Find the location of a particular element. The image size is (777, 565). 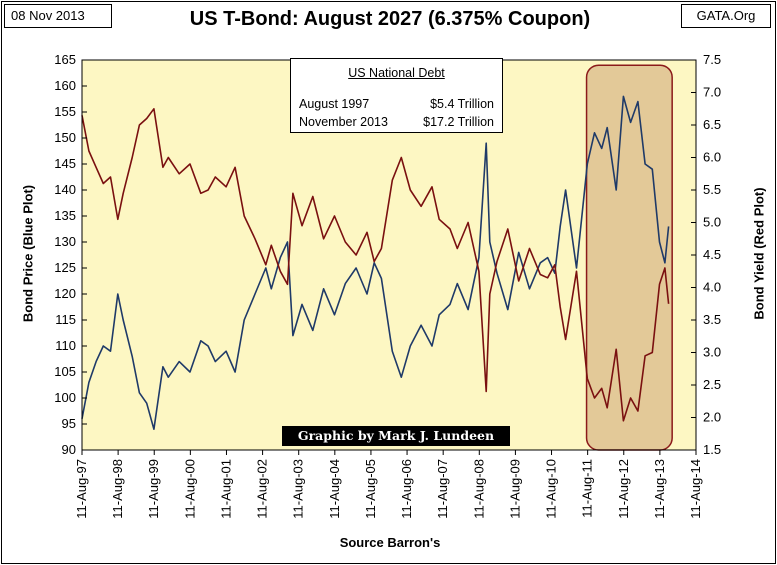

y-right-tick-label: 2.5 is located at coordinates (712, 384).